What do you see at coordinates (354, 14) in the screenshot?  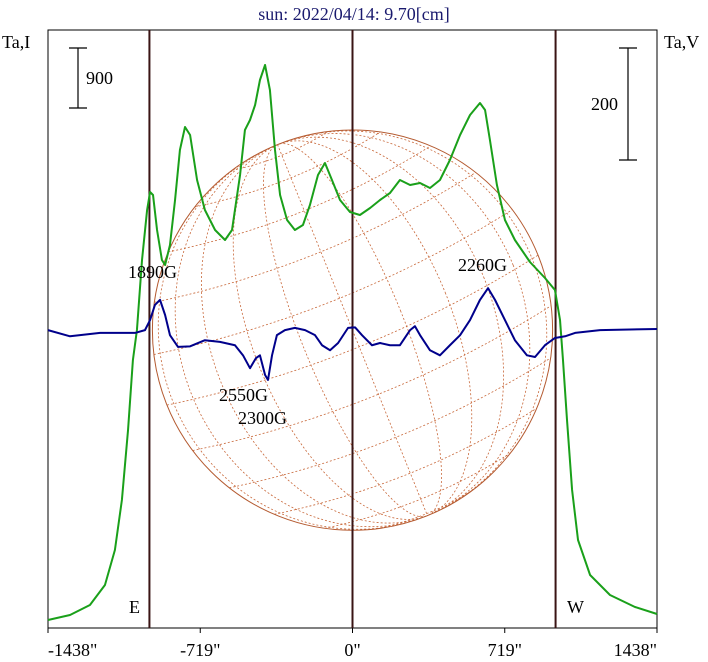 I see `chart-title: sun: 2022/04/14: 9.70[cm]` at bounding box center [354, 14].